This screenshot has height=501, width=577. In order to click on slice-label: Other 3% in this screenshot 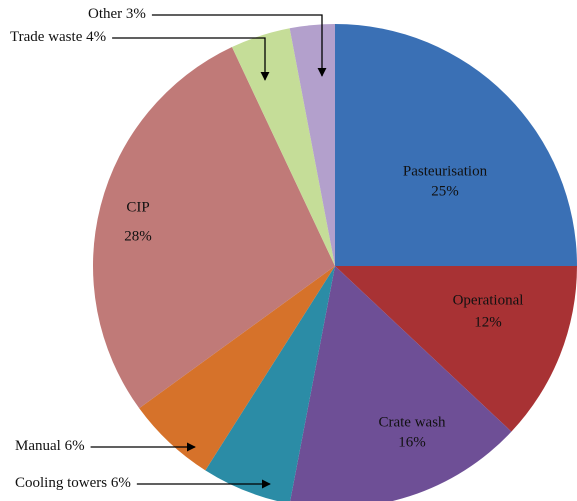, I will do `click(117, 14)`.